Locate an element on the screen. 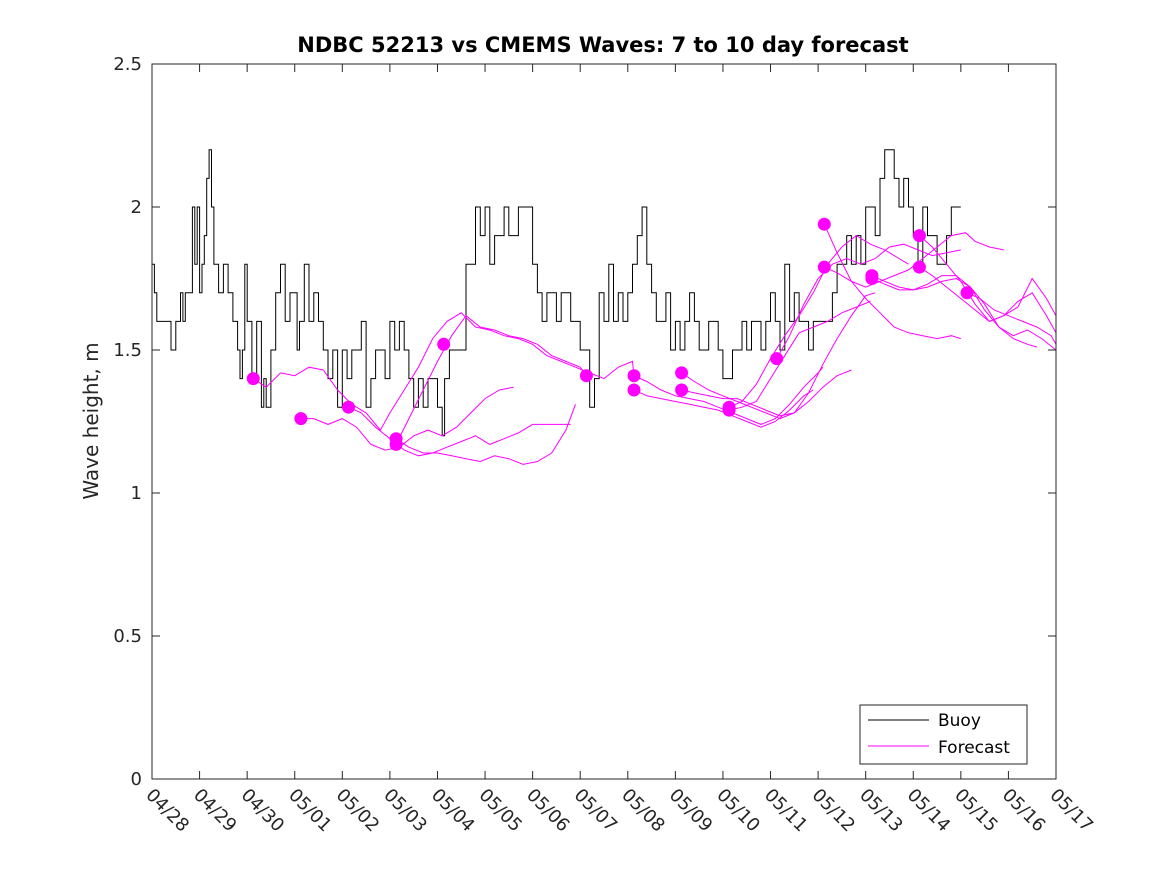 This screenshot has width=1167, height=875. y-tick-label: 2.5 is located at coordinates (127, 64).